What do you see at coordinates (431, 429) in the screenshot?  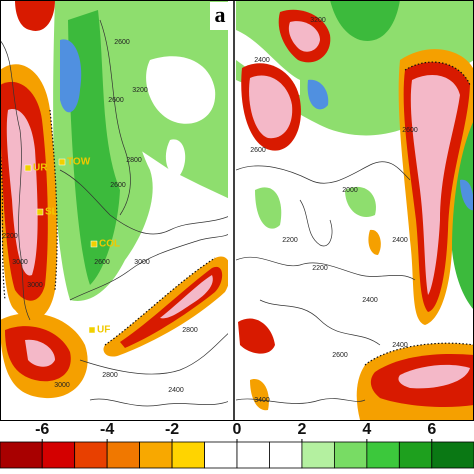 I see `colorbar-tick-label: 6` at bounding box center [431, 429].